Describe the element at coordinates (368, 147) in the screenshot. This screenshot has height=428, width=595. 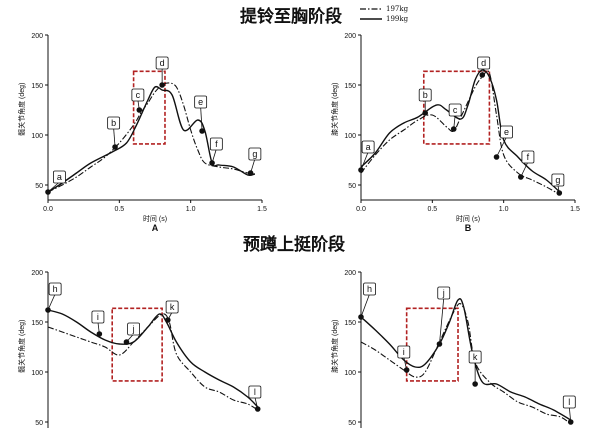
I see `marker-label-a: a` at that location.